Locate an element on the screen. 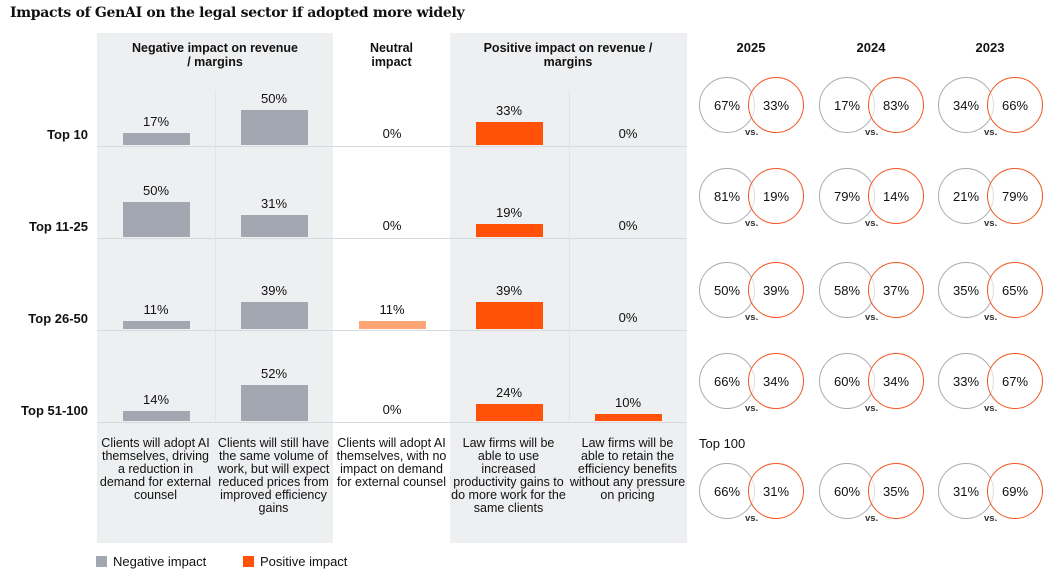 Image resolution: width=1062 pixels, height=579 pixels. row-label: Top 10 is located at coordinates (67, 134).